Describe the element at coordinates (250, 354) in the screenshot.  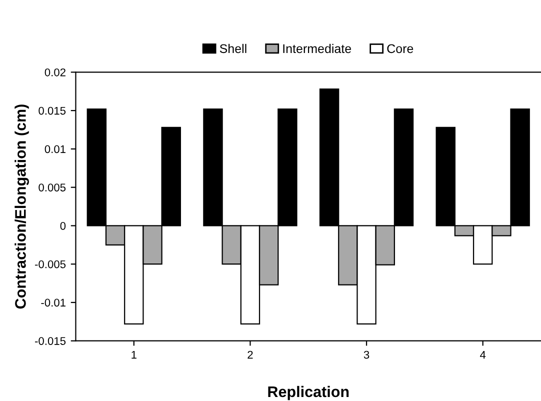
I see `x-tick-label: 2` at that location.